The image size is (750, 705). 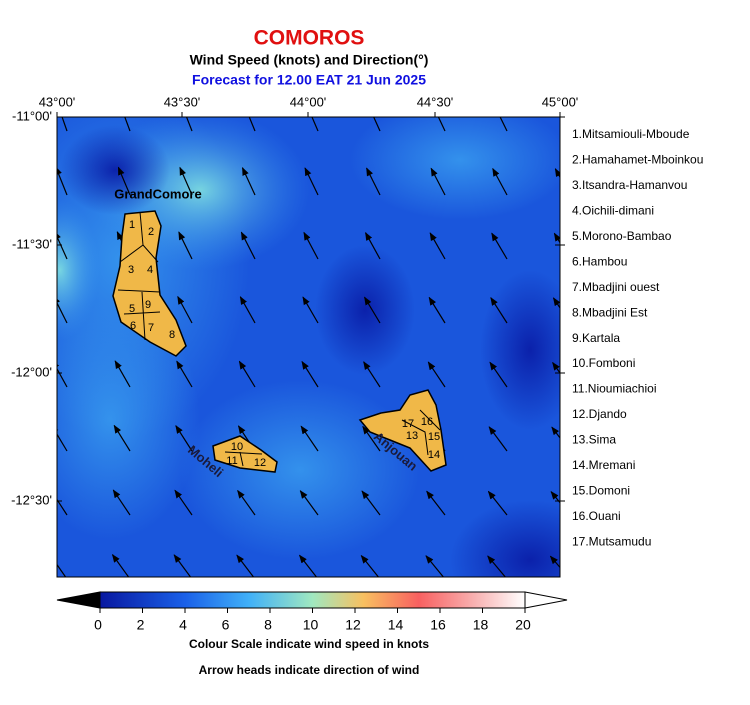 I want to click on region-number: 15, so click(x=434, y=437).